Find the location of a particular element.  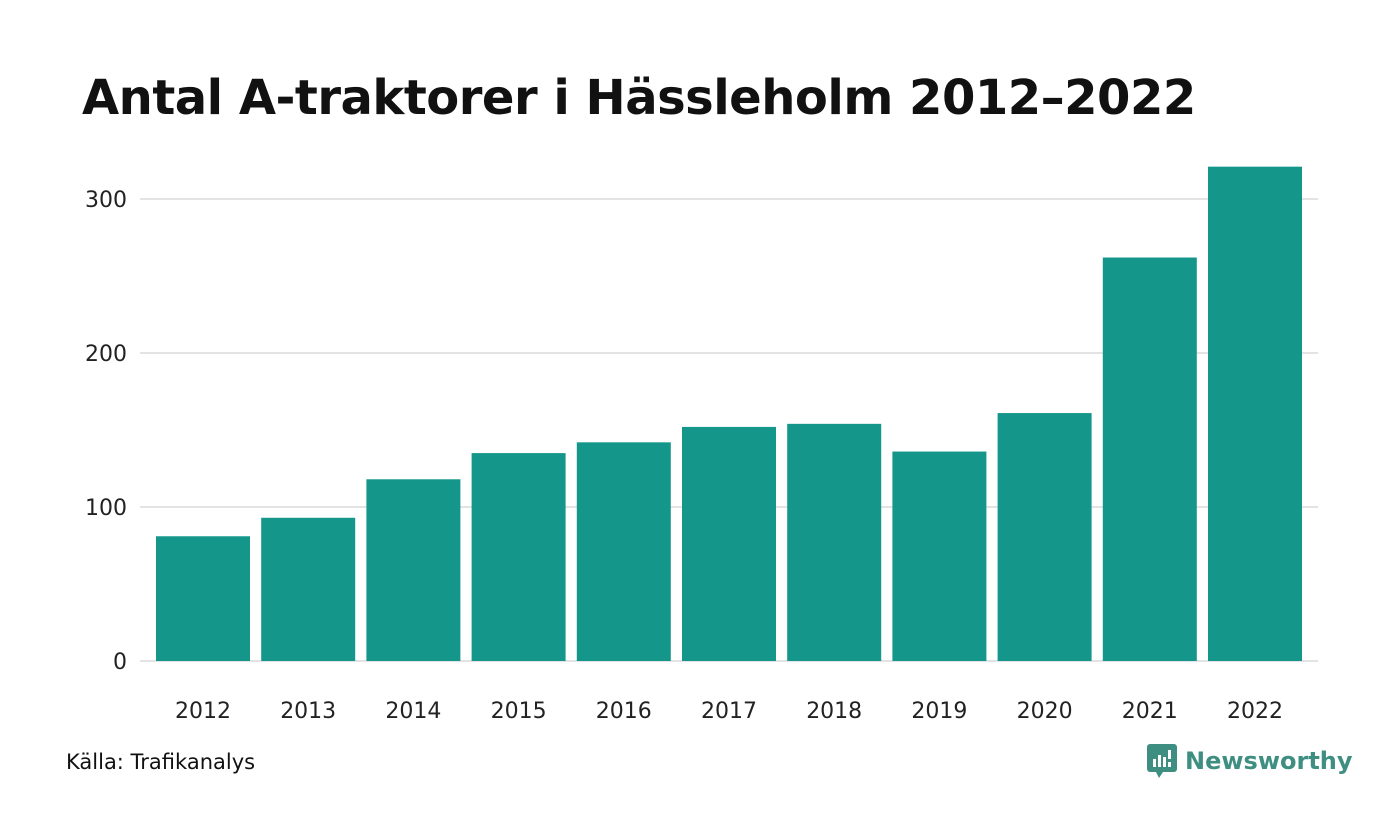

bar-2015 is located at coordinates (518, 557).